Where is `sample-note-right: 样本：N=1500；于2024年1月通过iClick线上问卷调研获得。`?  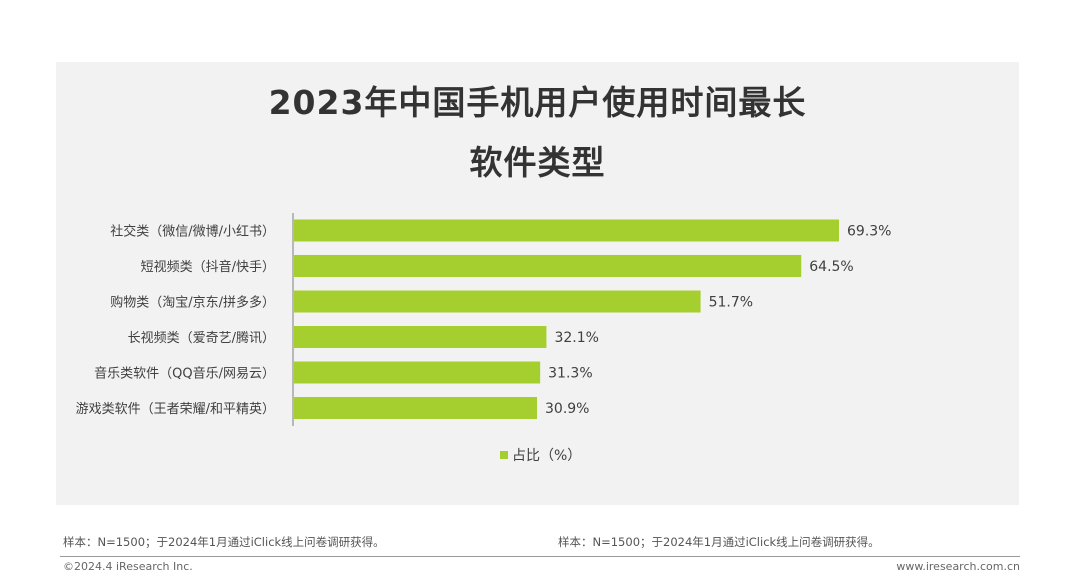 sample-note-right: 样本：N=1500；于2024年1月通过iClick线上问卷调研获得。 is located at coordinates (719, 542).